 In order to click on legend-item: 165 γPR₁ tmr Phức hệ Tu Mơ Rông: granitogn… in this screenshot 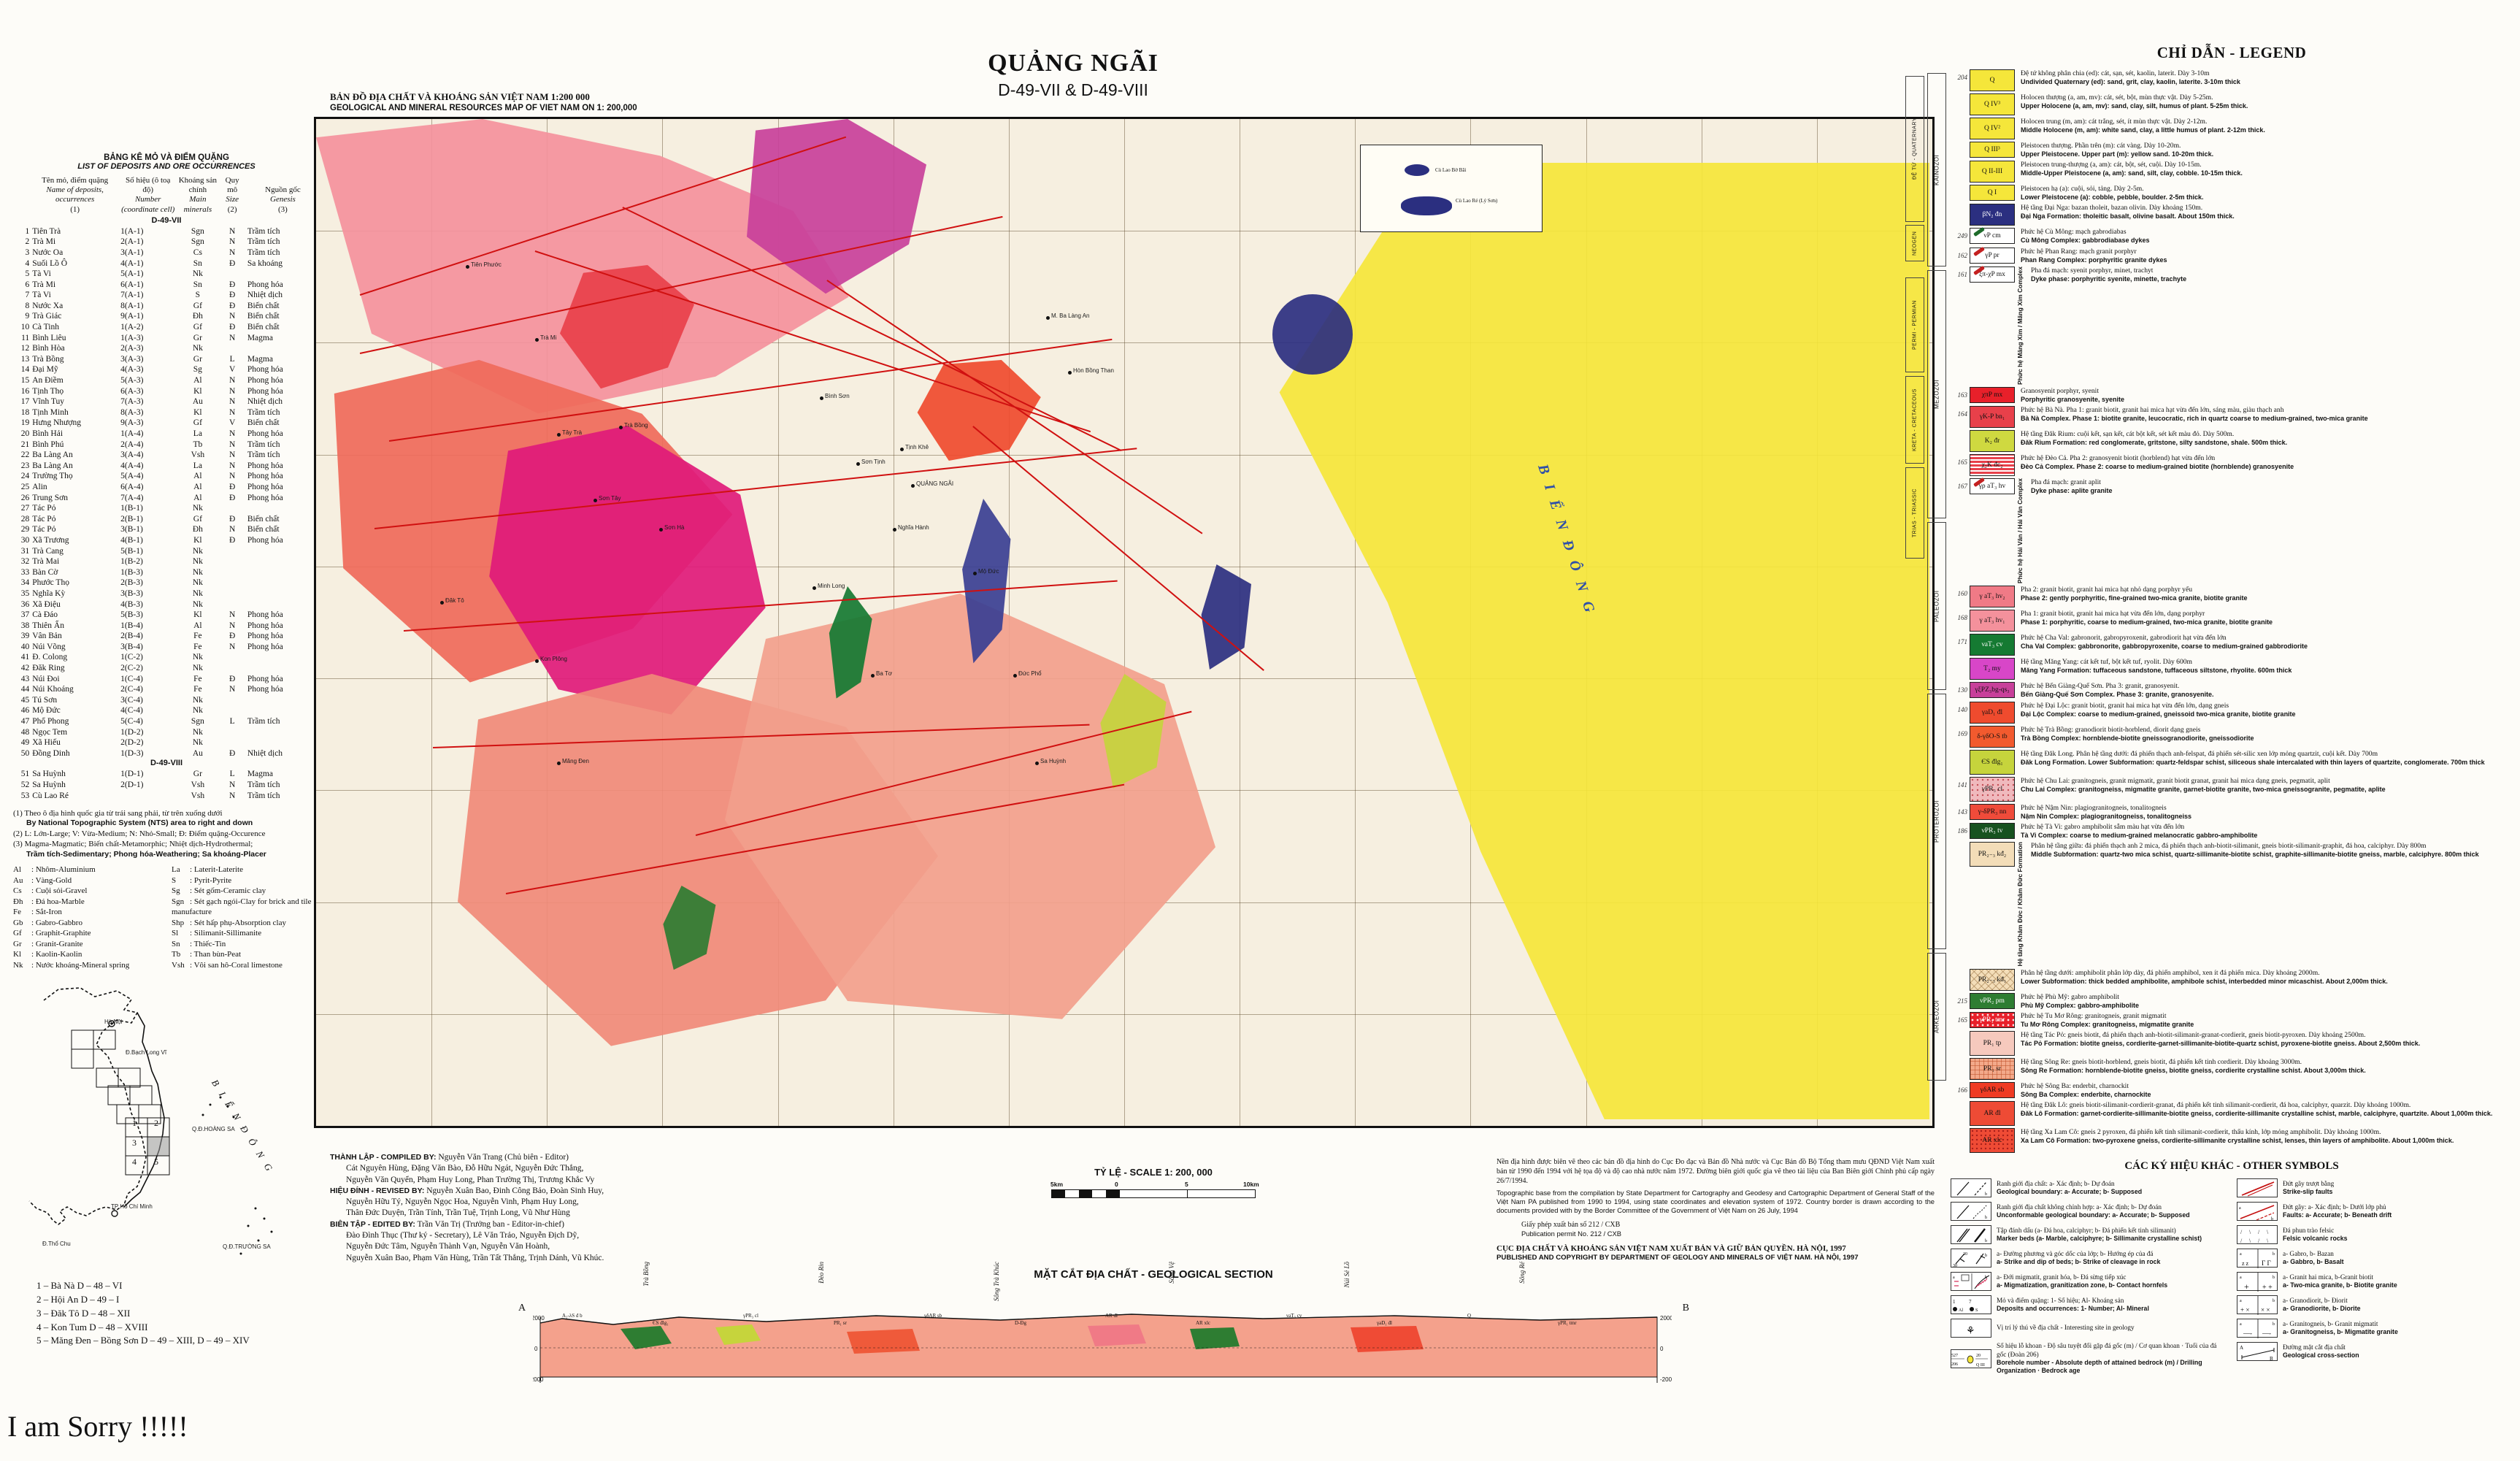, I will do `click(2232, 1020)`.